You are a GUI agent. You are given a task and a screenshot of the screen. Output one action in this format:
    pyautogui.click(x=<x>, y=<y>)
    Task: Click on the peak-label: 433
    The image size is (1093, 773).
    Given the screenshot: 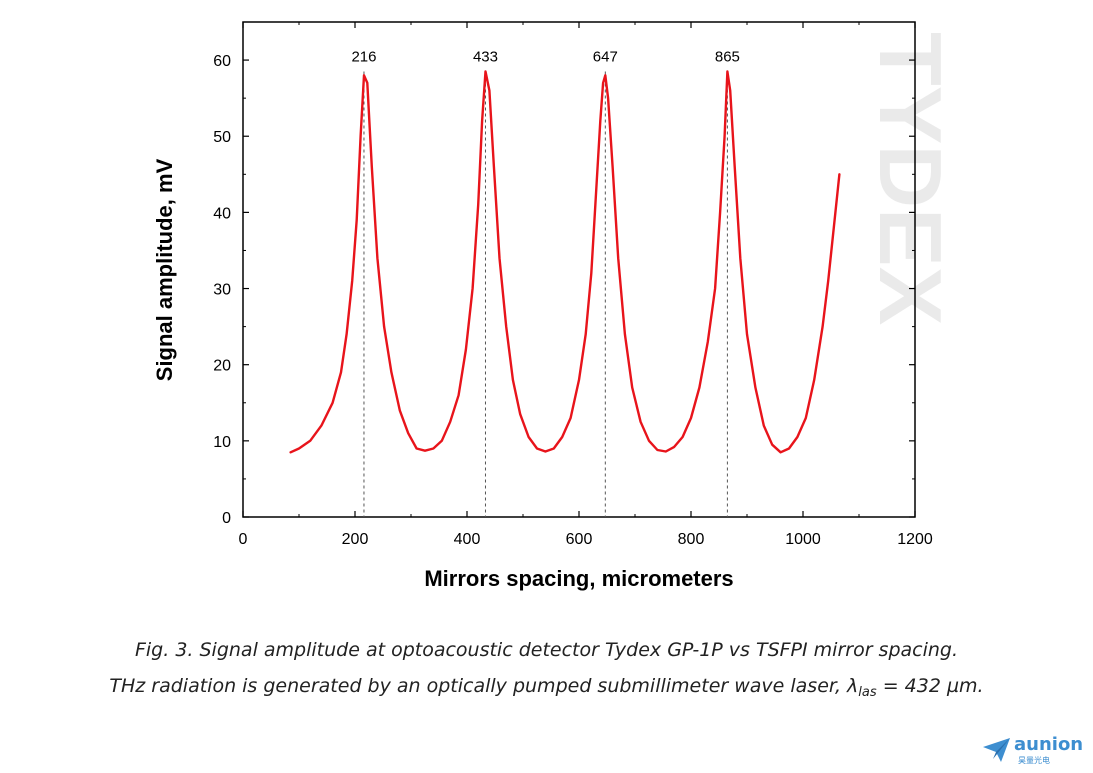 What is the action you would take?
    pyautogui.click(x=485, y=57)
    